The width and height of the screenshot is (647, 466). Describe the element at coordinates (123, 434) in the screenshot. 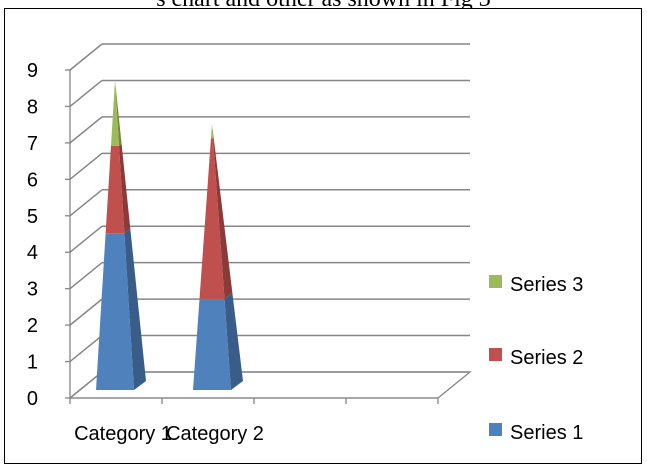

I see `x-category-label: Category 1` at that location.